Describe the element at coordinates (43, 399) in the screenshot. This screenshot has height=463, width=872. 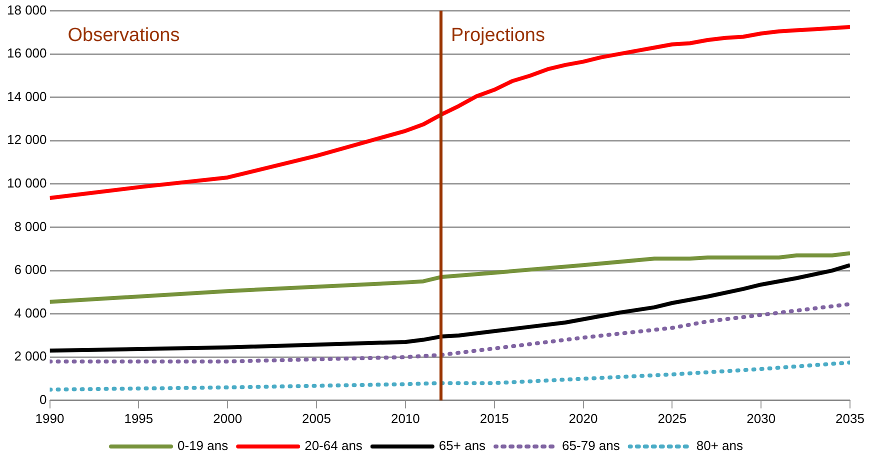
I see `y-tick-label: 0` at that location.